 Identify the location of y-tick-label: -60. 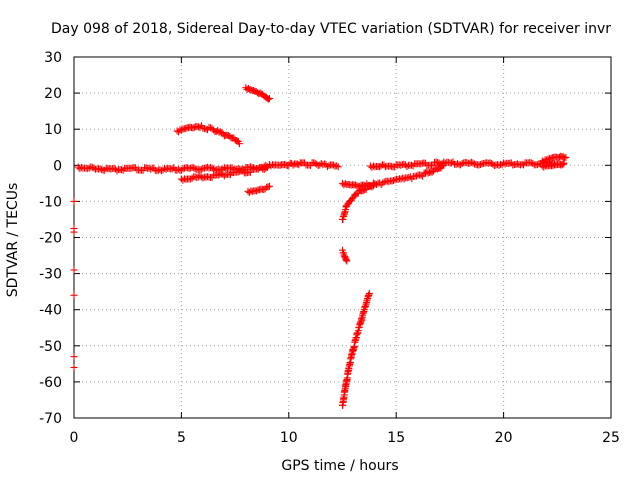
(50, 383).